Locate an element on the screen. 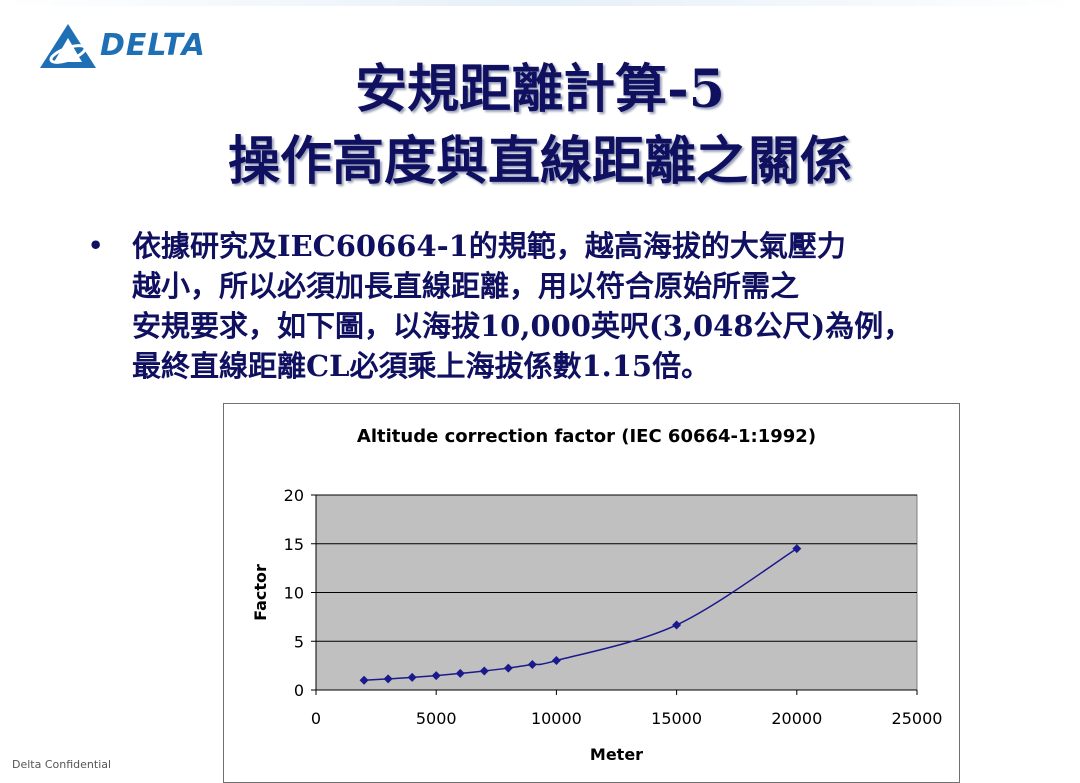 Image resolution: width=1080 pixels, height=783 pixels. x-axis-label: Meter is located at coordinates (616, 754).